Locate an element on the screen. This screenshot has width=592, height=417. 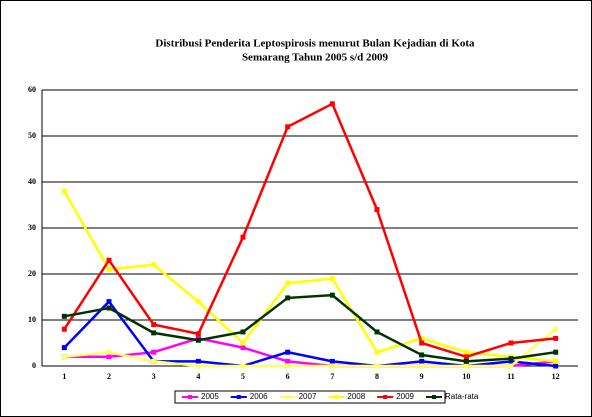
x-tick-label: 5 is located at coordinates (243, 376).